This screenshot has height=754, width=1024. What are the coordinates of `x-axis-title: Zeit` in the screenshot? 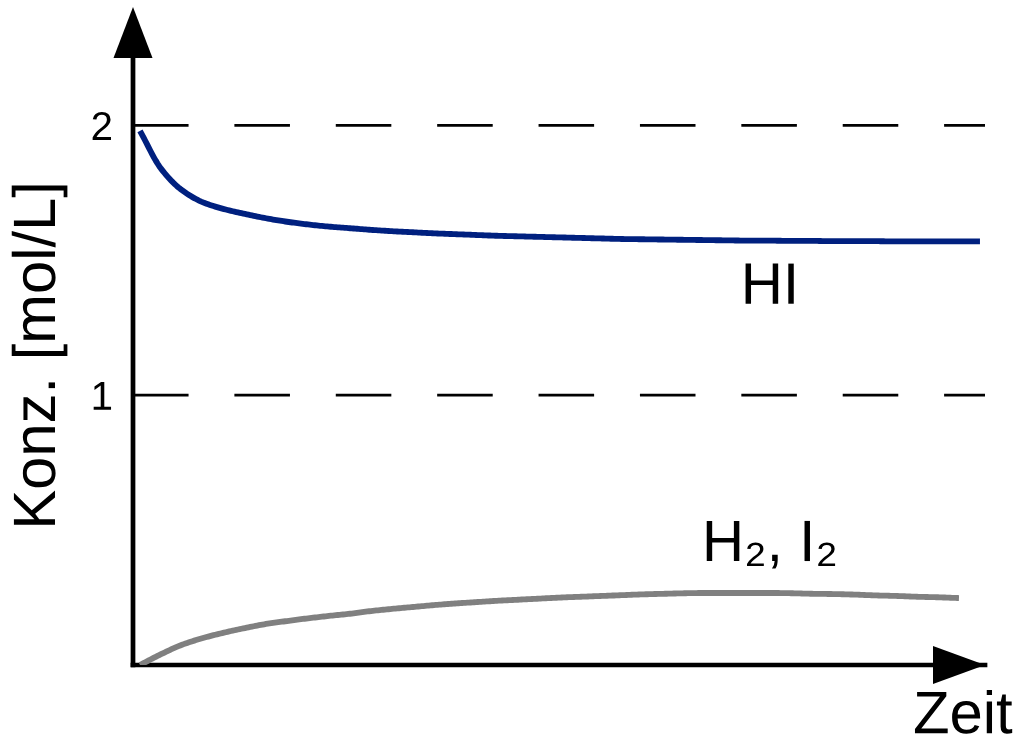 It's located at (963, 711).